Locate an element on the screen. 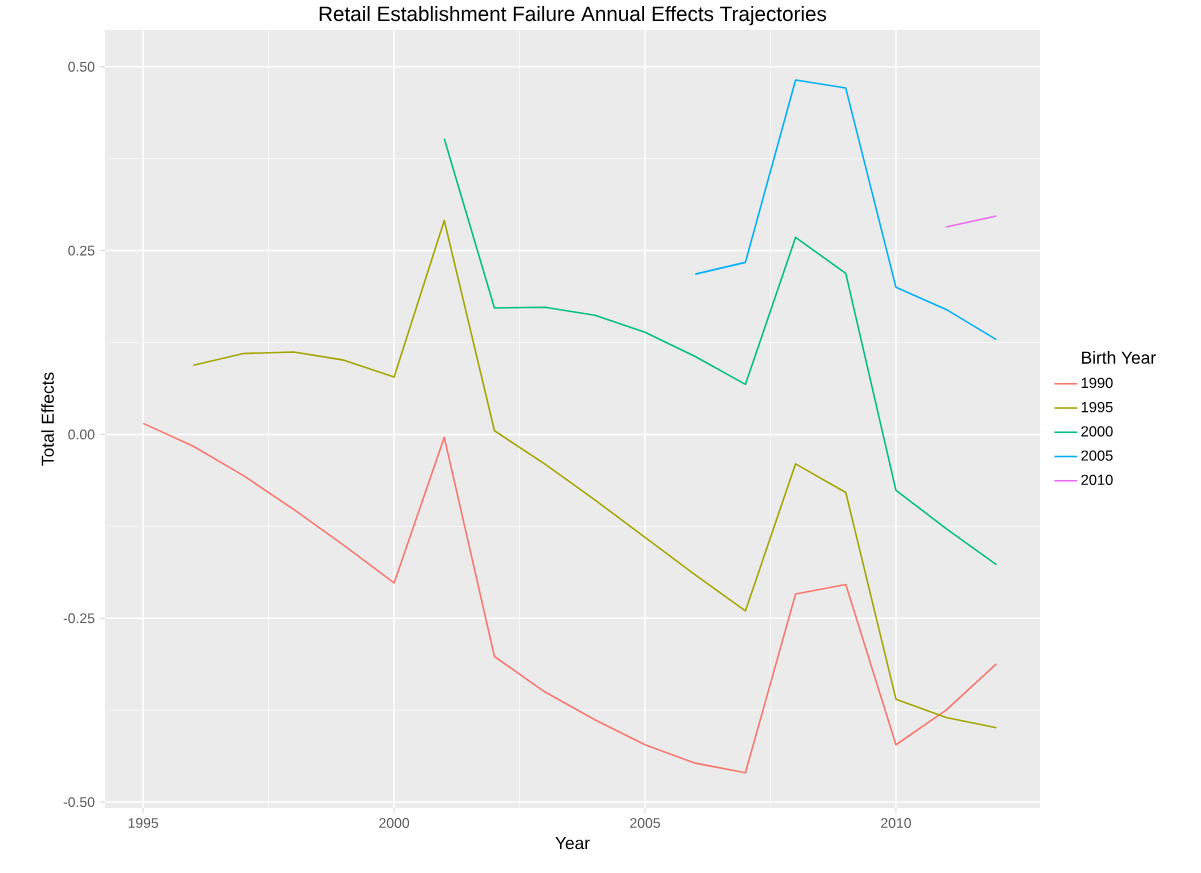  legend-label: 2000 is located at coordinates (1097, 431).